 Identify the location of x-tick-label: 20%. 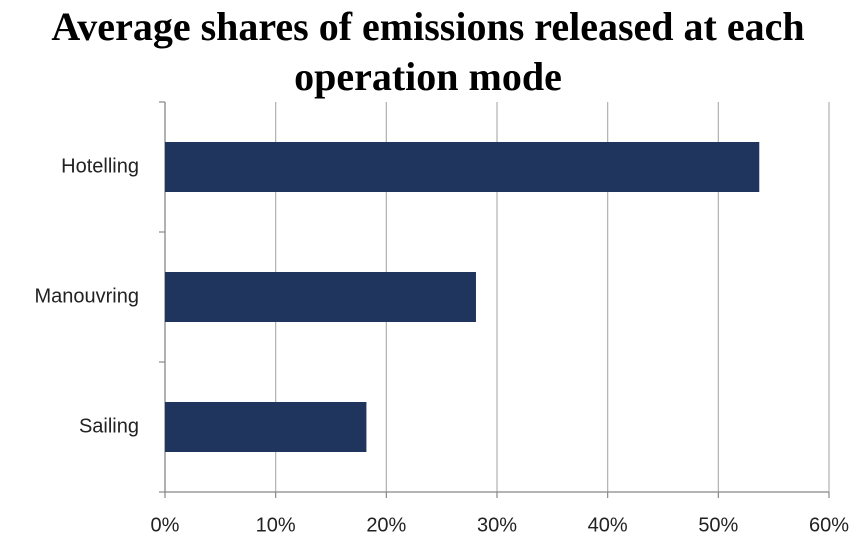
(386, 525).